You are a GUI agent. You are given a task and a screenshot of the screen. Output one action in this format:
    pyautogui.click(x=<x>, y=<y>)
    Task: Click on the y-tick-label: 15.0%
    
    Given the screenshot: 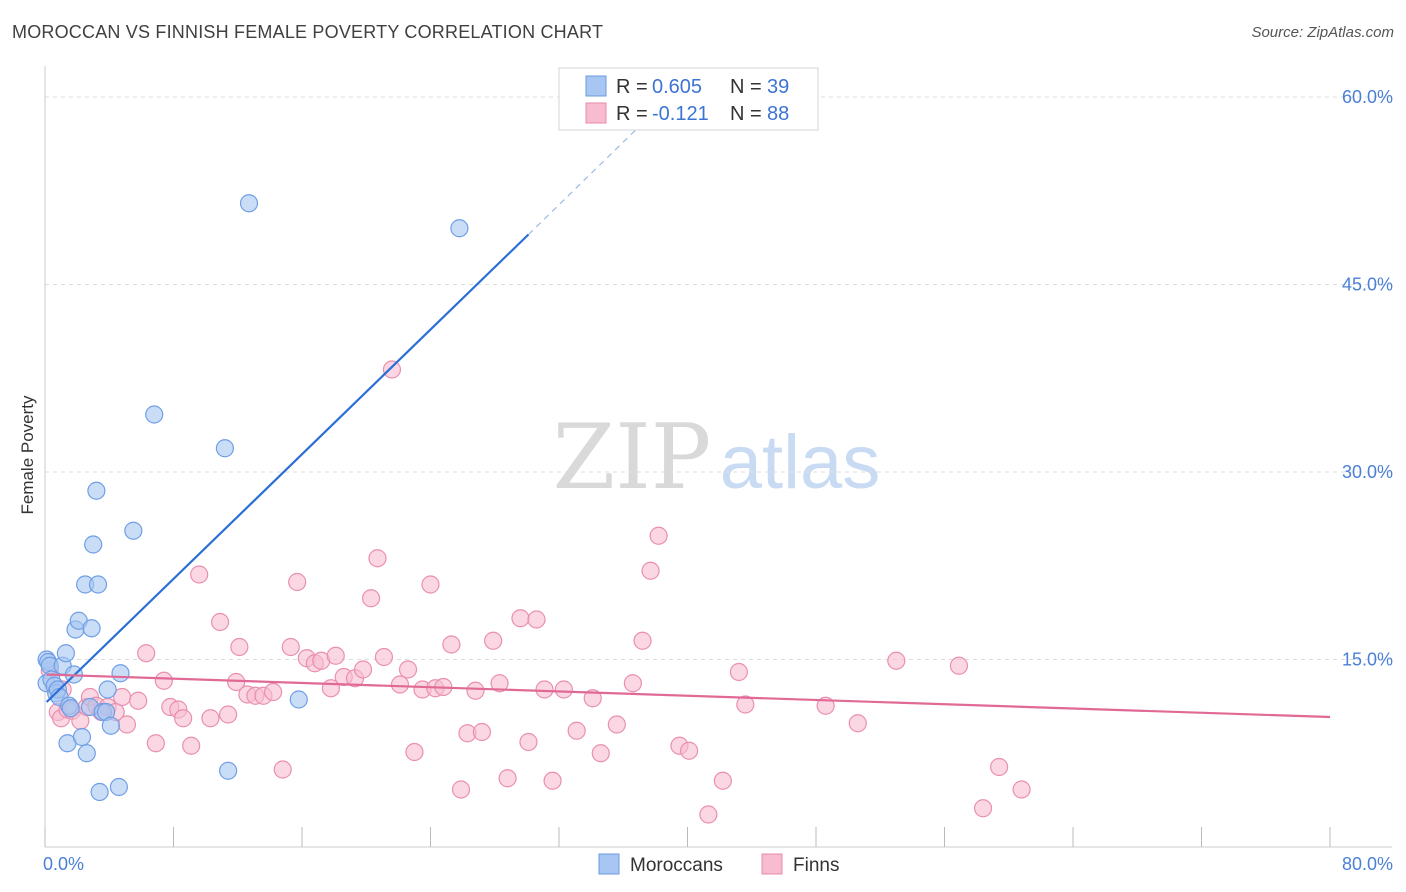 What is the action you would take?
    pyautogui.click(x=1367, y=660)
    